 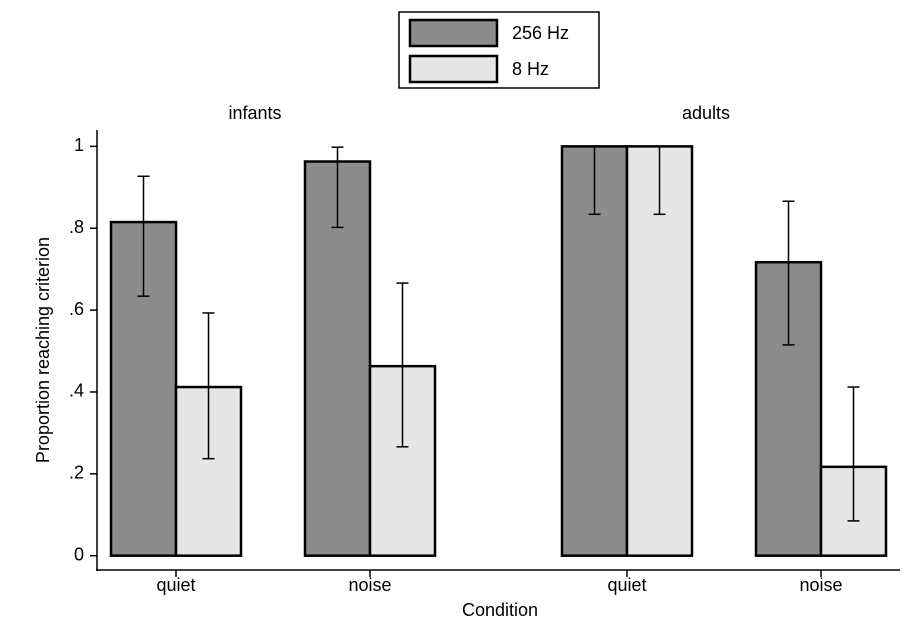 What do you see at coordinates (43, 350) in the screenshot?
I see `y-axis-label: Proportion reaching criterion` at bounding box center [43, 350].